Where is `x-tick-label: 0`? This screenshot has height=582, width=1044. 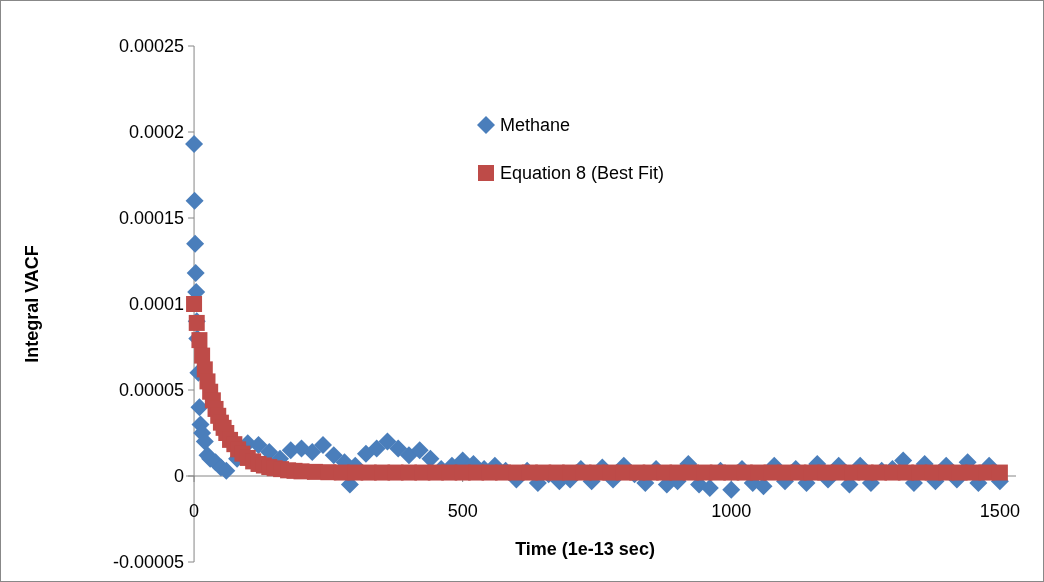 x-tick-label: 0 is located at coordinates (194, 511).